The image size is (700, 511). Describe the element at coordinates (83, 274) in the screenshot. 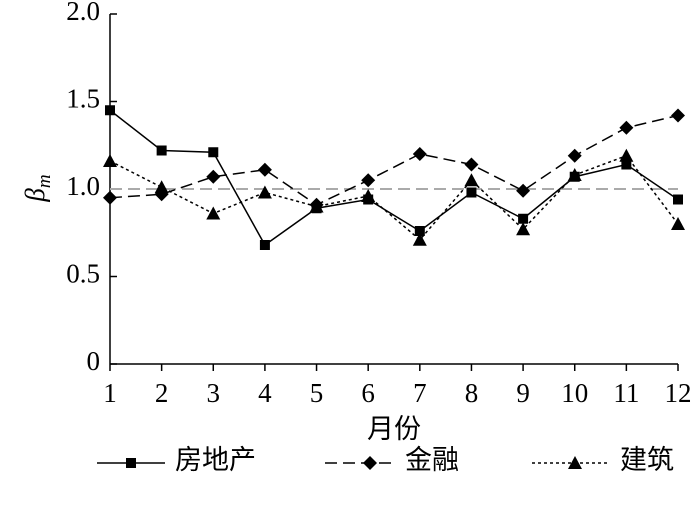

I see `y-tick-label: 0.5` at that location.